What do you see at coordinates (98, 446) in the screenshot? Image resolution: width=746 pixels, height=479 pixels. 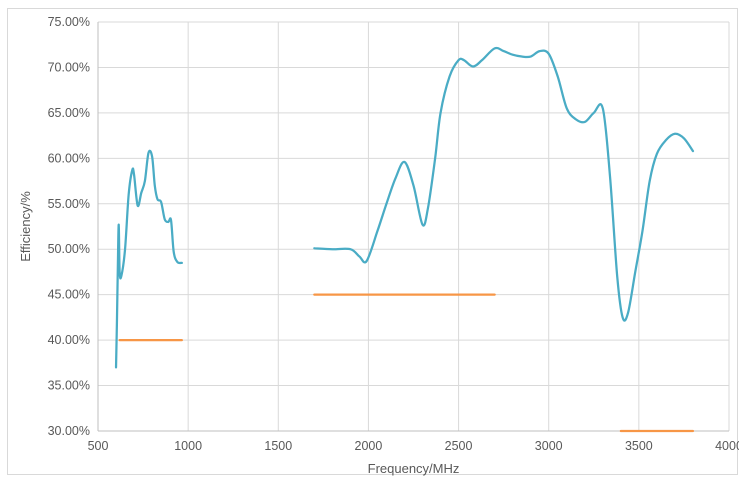 I see `x-tick-label: 500` at bounding box center [98, 446].